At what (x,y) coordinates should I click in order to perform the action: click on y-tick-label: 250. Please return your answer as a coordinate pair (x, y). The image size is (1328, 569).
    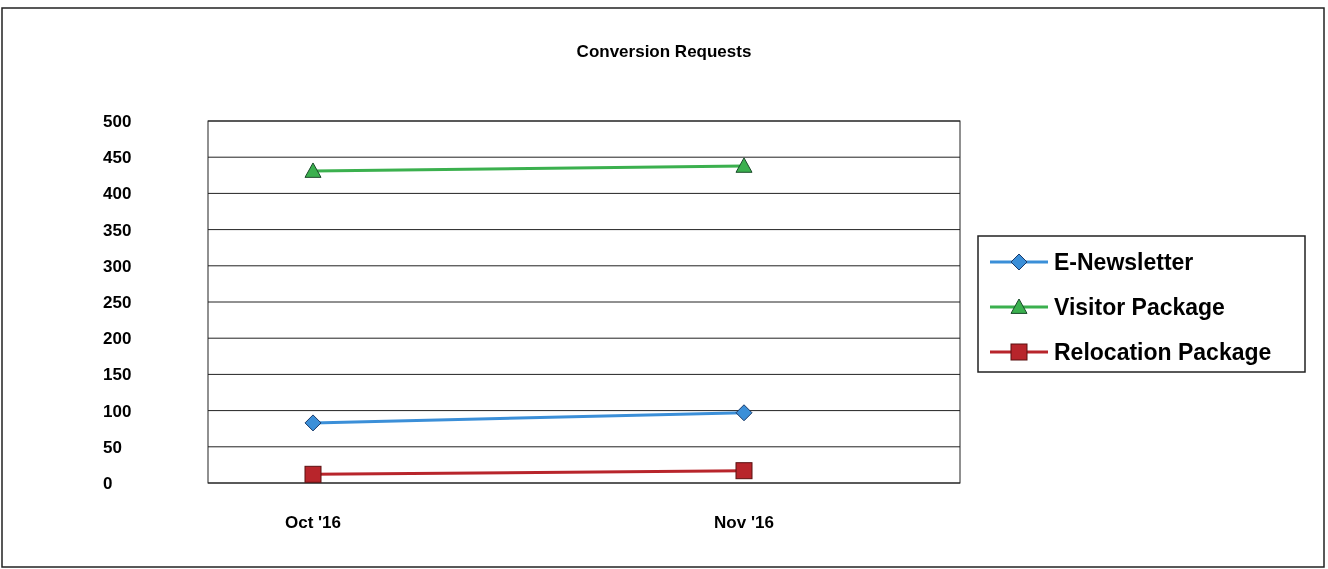
    Looking at the image, I should click on (117, 302).